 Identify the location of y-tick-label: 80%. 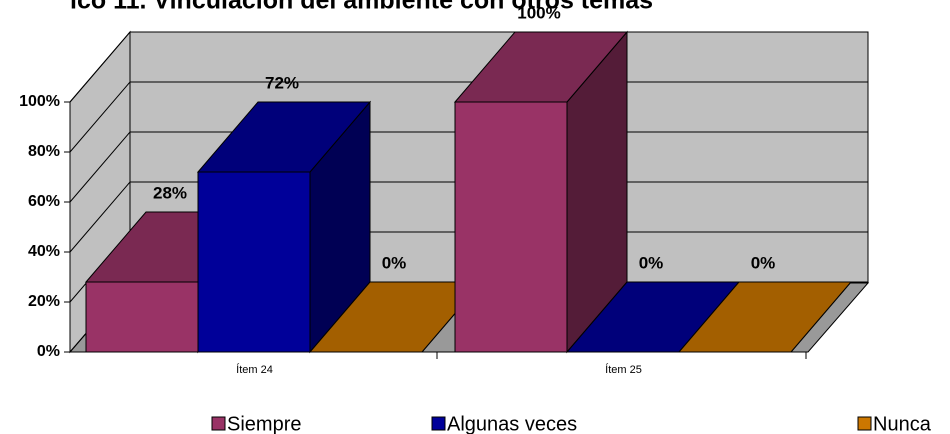
(44, 151).